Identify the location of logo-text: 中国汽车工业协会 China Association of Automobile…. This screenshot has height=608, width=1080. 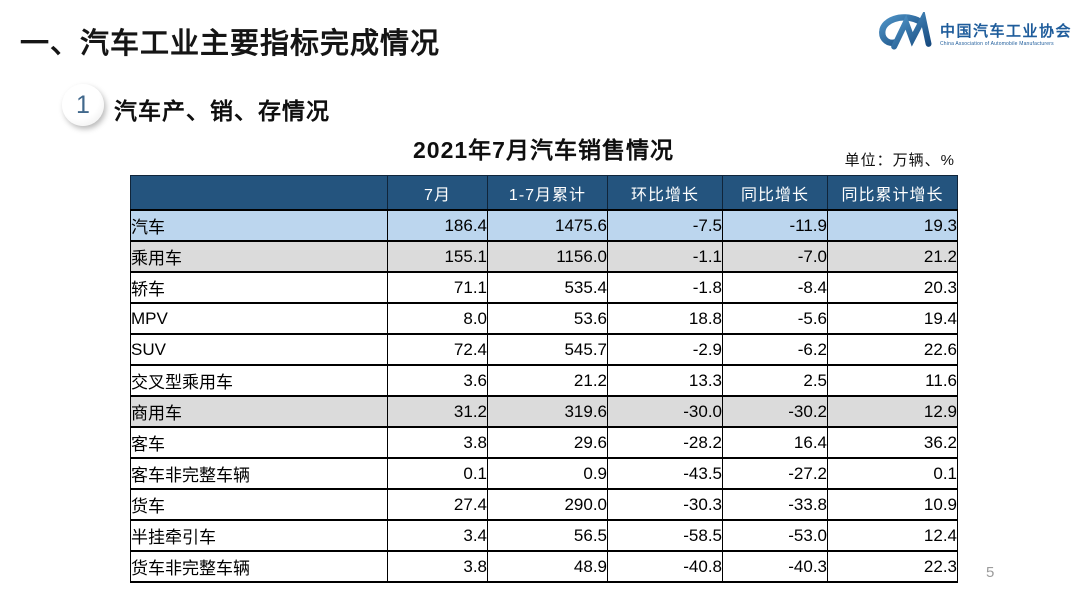
(1005, 35).